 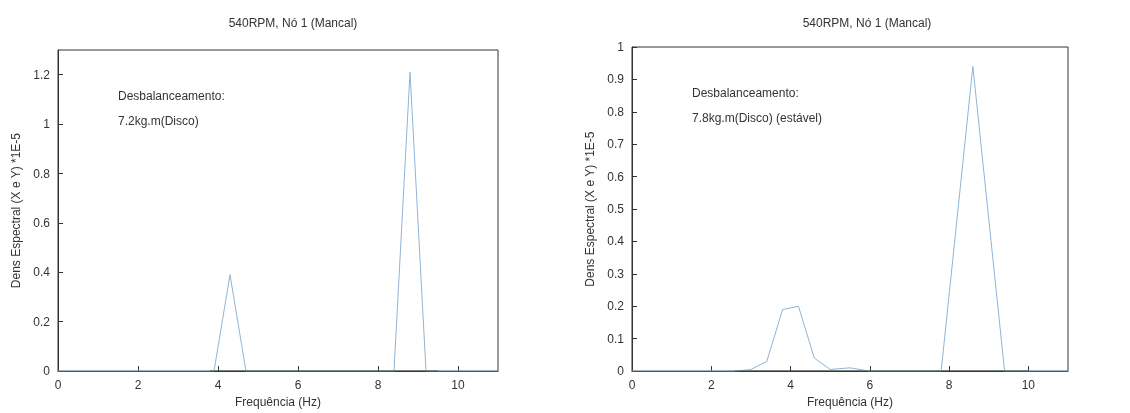 I want to click on annotation: 7.2kg.m(Disco), so click(x=158, y=121).